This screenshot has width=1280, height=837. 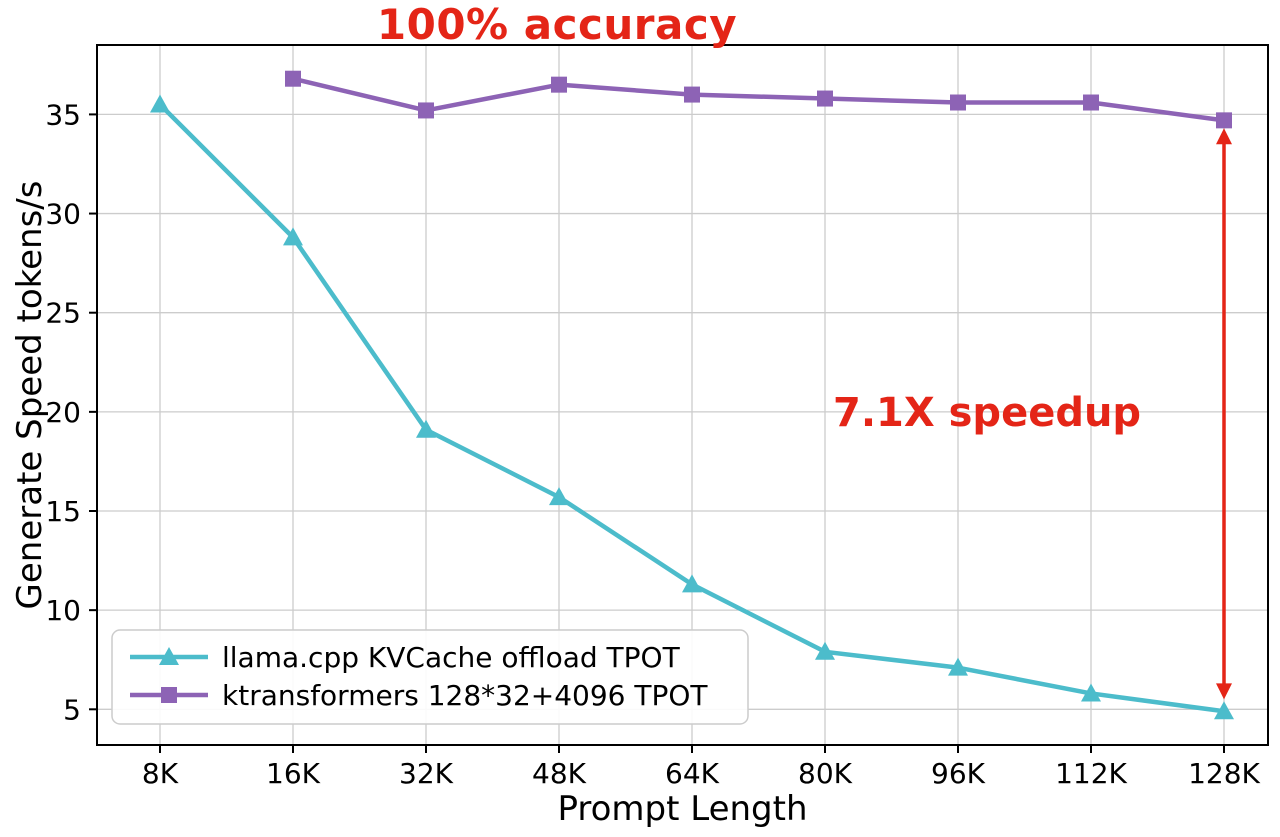 I want to click on x-tick-label: 32K, so click(x=426, y=773).